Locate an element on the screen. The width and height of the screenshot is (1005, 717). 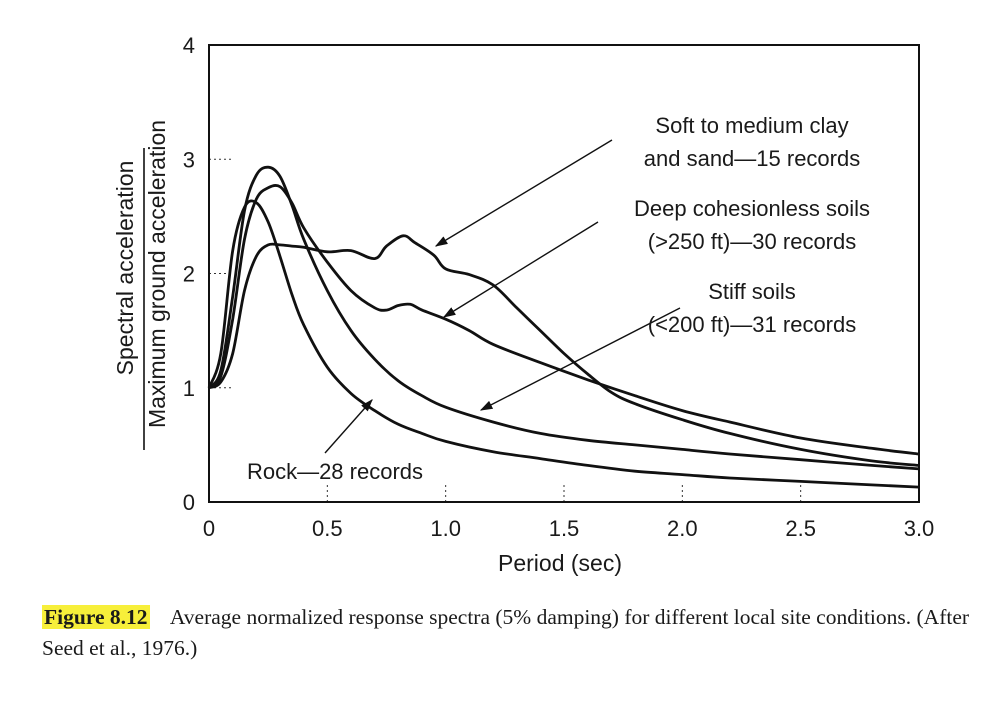
rock-arrow is located at coordinates (348, 426).